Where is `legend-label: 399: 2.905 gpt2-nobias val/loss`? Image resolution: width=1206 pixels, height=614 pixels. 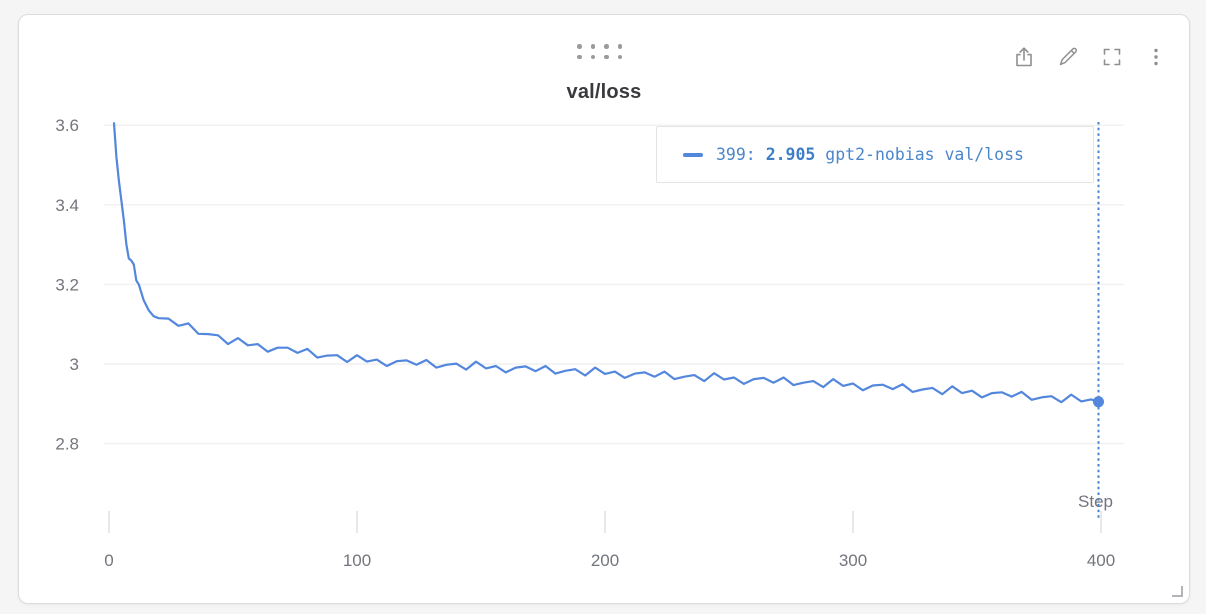
legend-label: 399: 2.905 gpt2-nobias val/loss is located at coordinates (870, 154).